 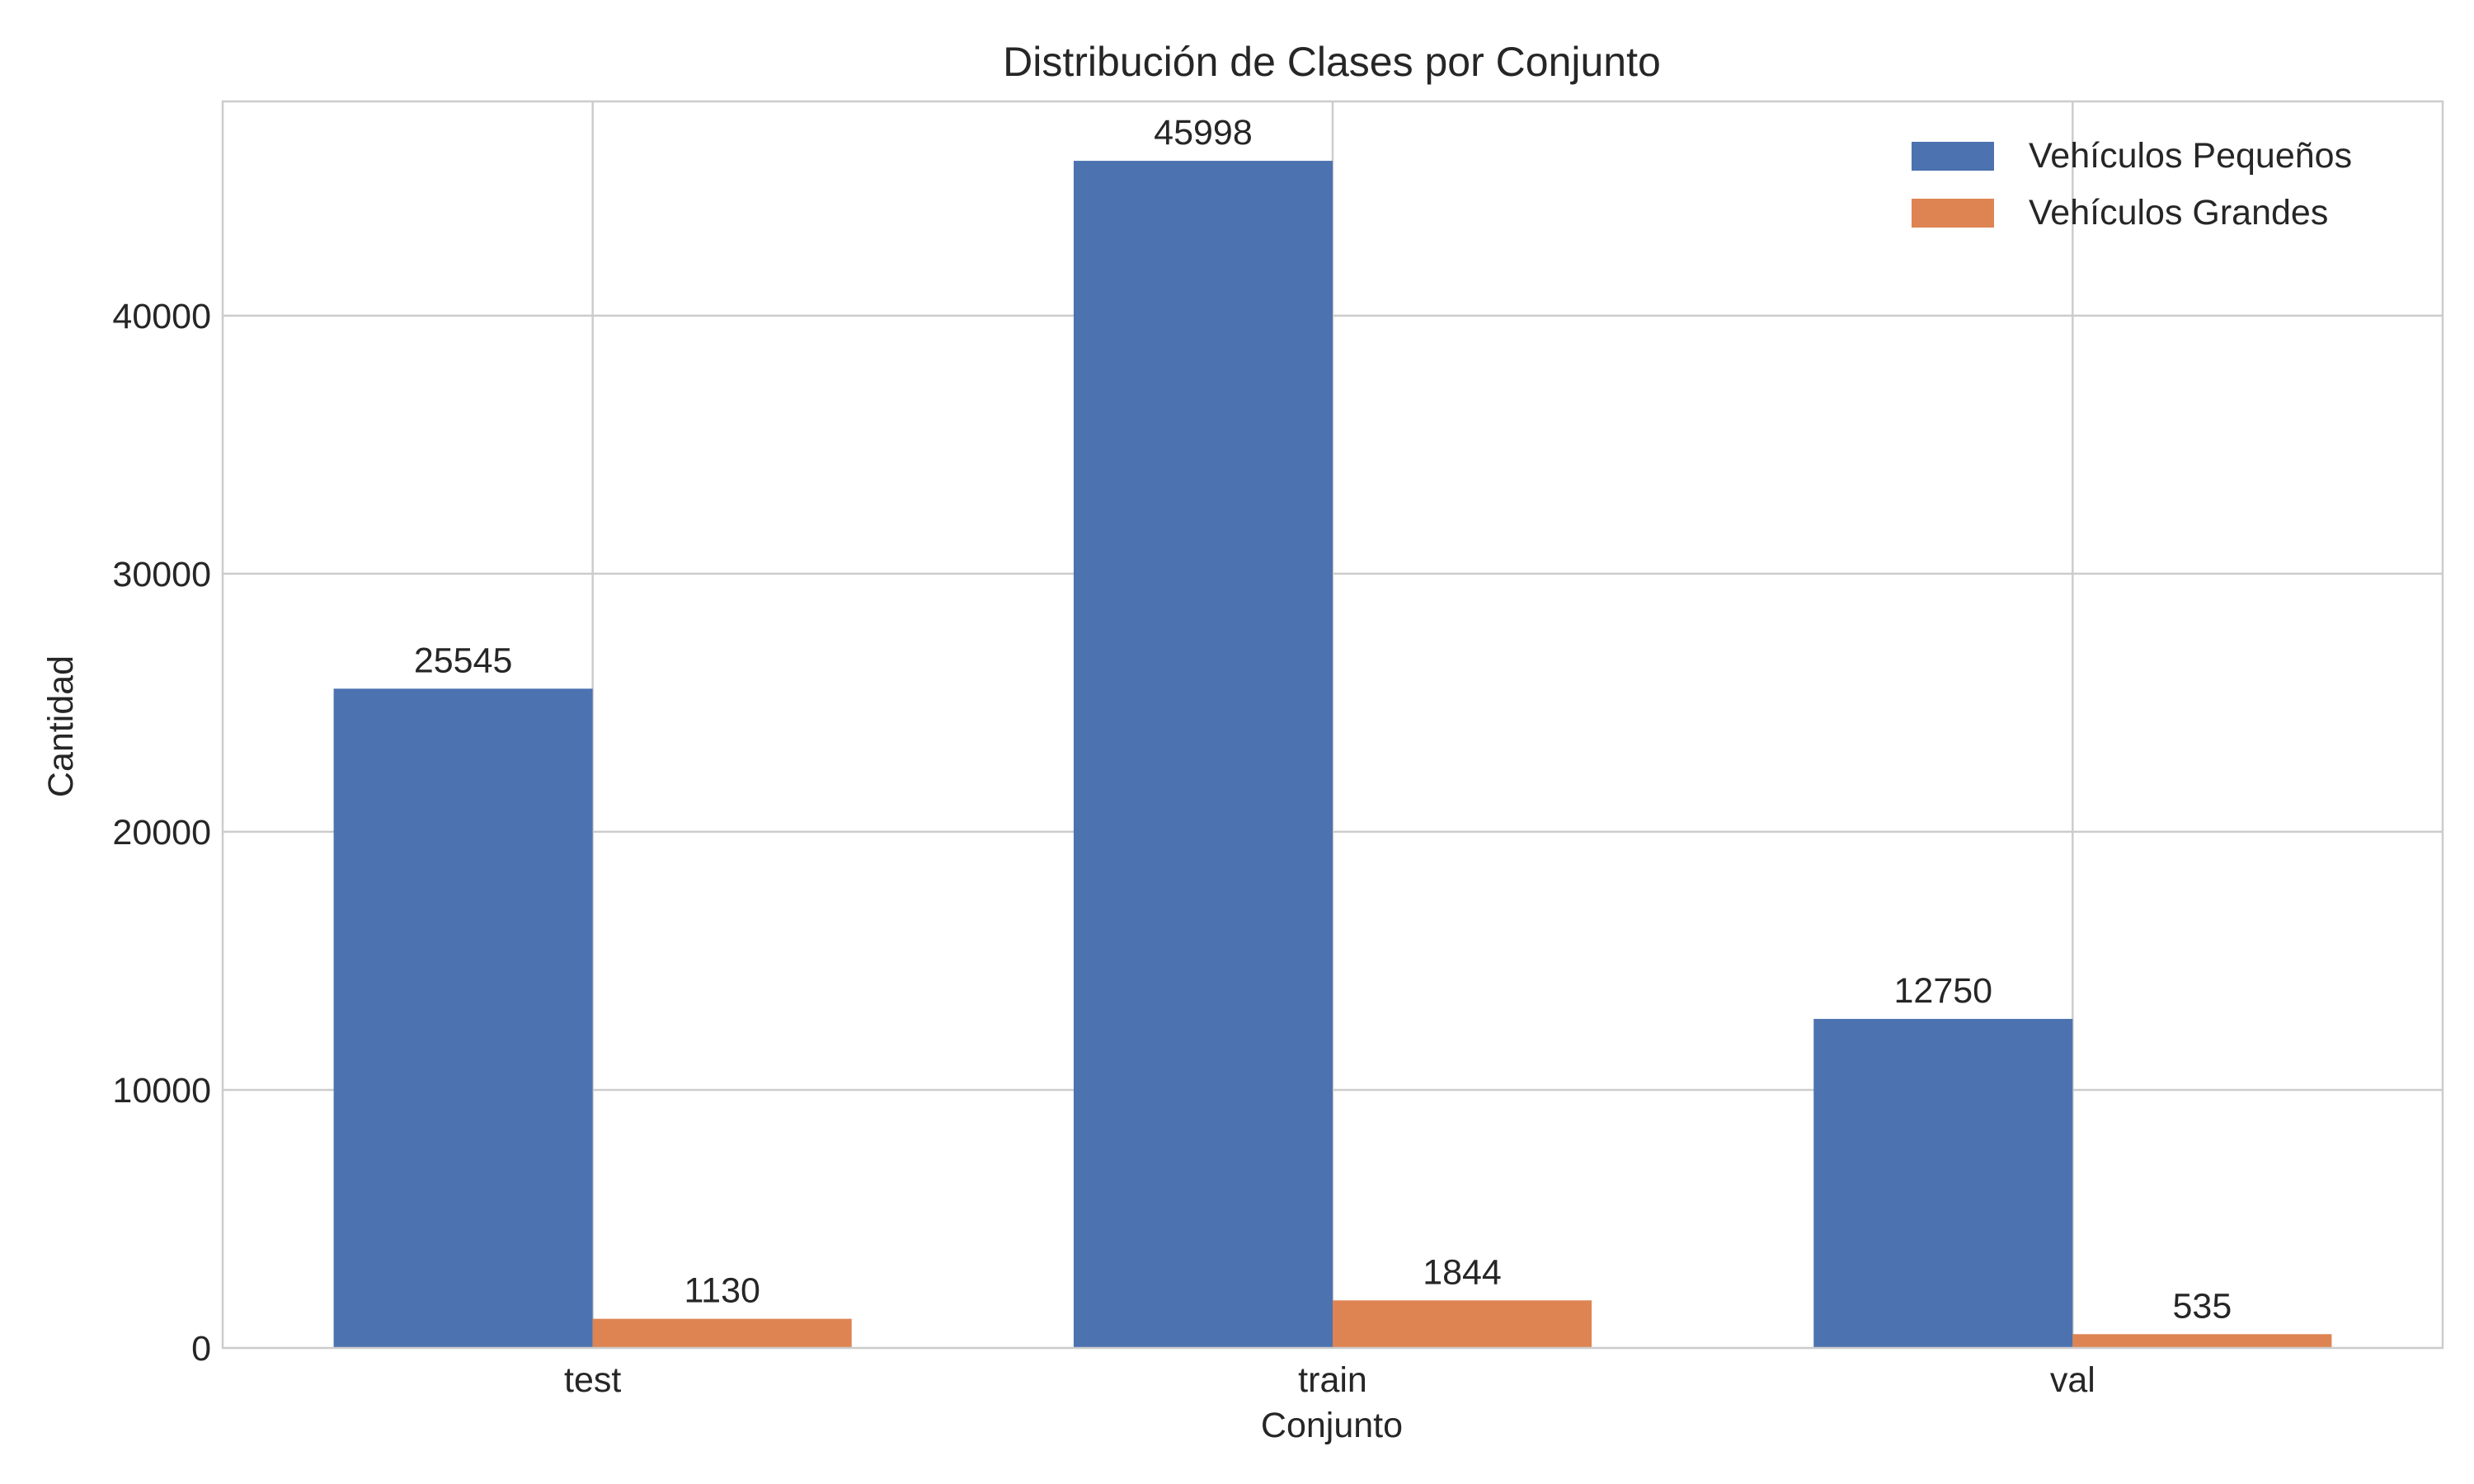 I want to click on data-label: 1844, so click(x=1462, y=1272).